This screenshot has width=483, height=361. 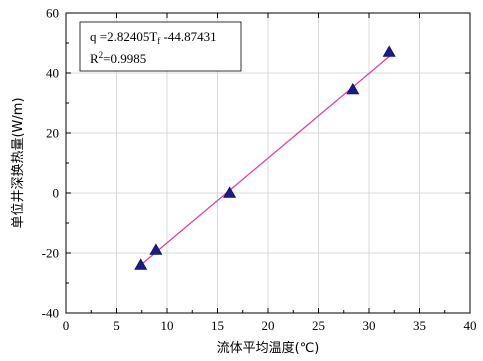 What do you see at coordinates (50, 163) in the screenshot?
I see `y-axis-tick-labels: -40 -20 0 20 40 60` at bounding box center [50, 163].